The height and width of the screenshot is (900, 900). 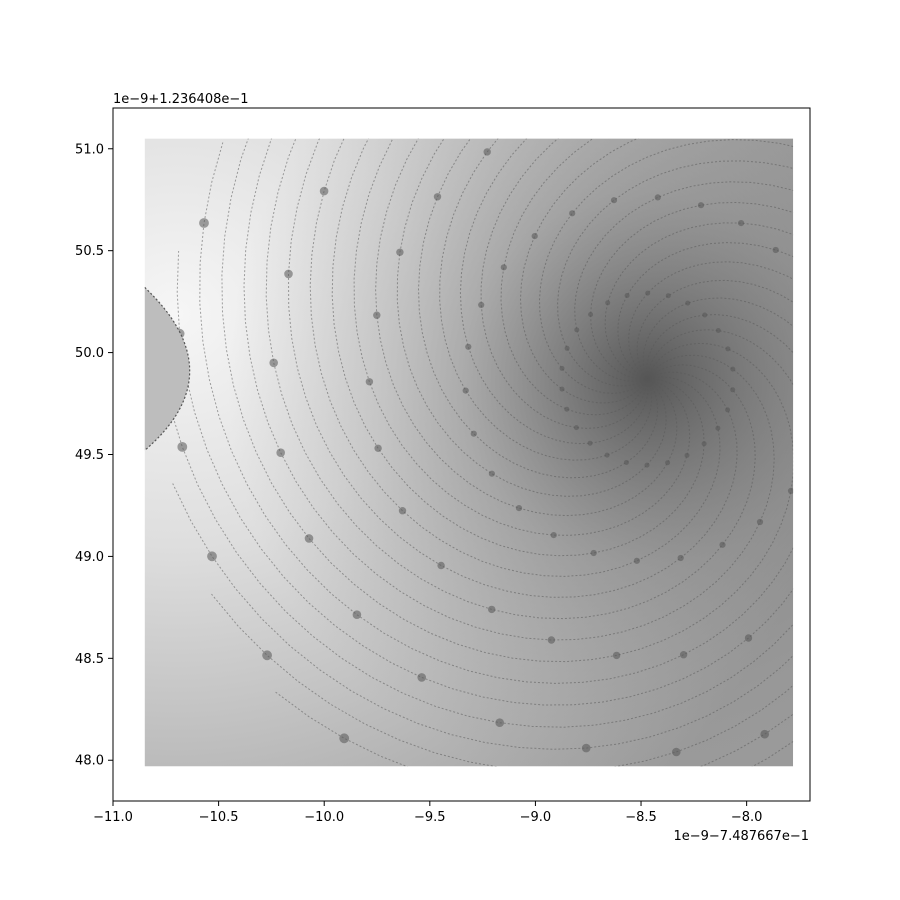 I want to click on y-tick-label: 48.0, so click(x=89, y=761).